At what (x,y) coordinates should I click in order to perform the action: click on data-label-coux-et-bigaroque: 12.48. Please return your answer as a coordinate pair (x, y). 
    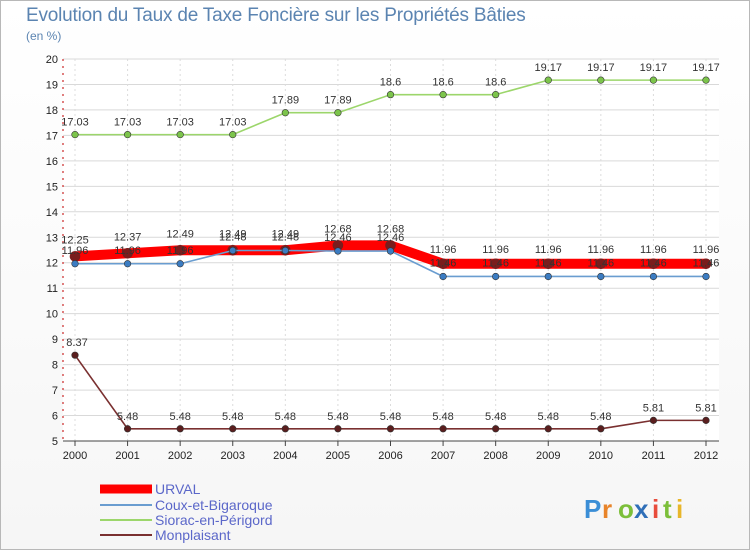
    Looking at the image, I should click on (286, 238).